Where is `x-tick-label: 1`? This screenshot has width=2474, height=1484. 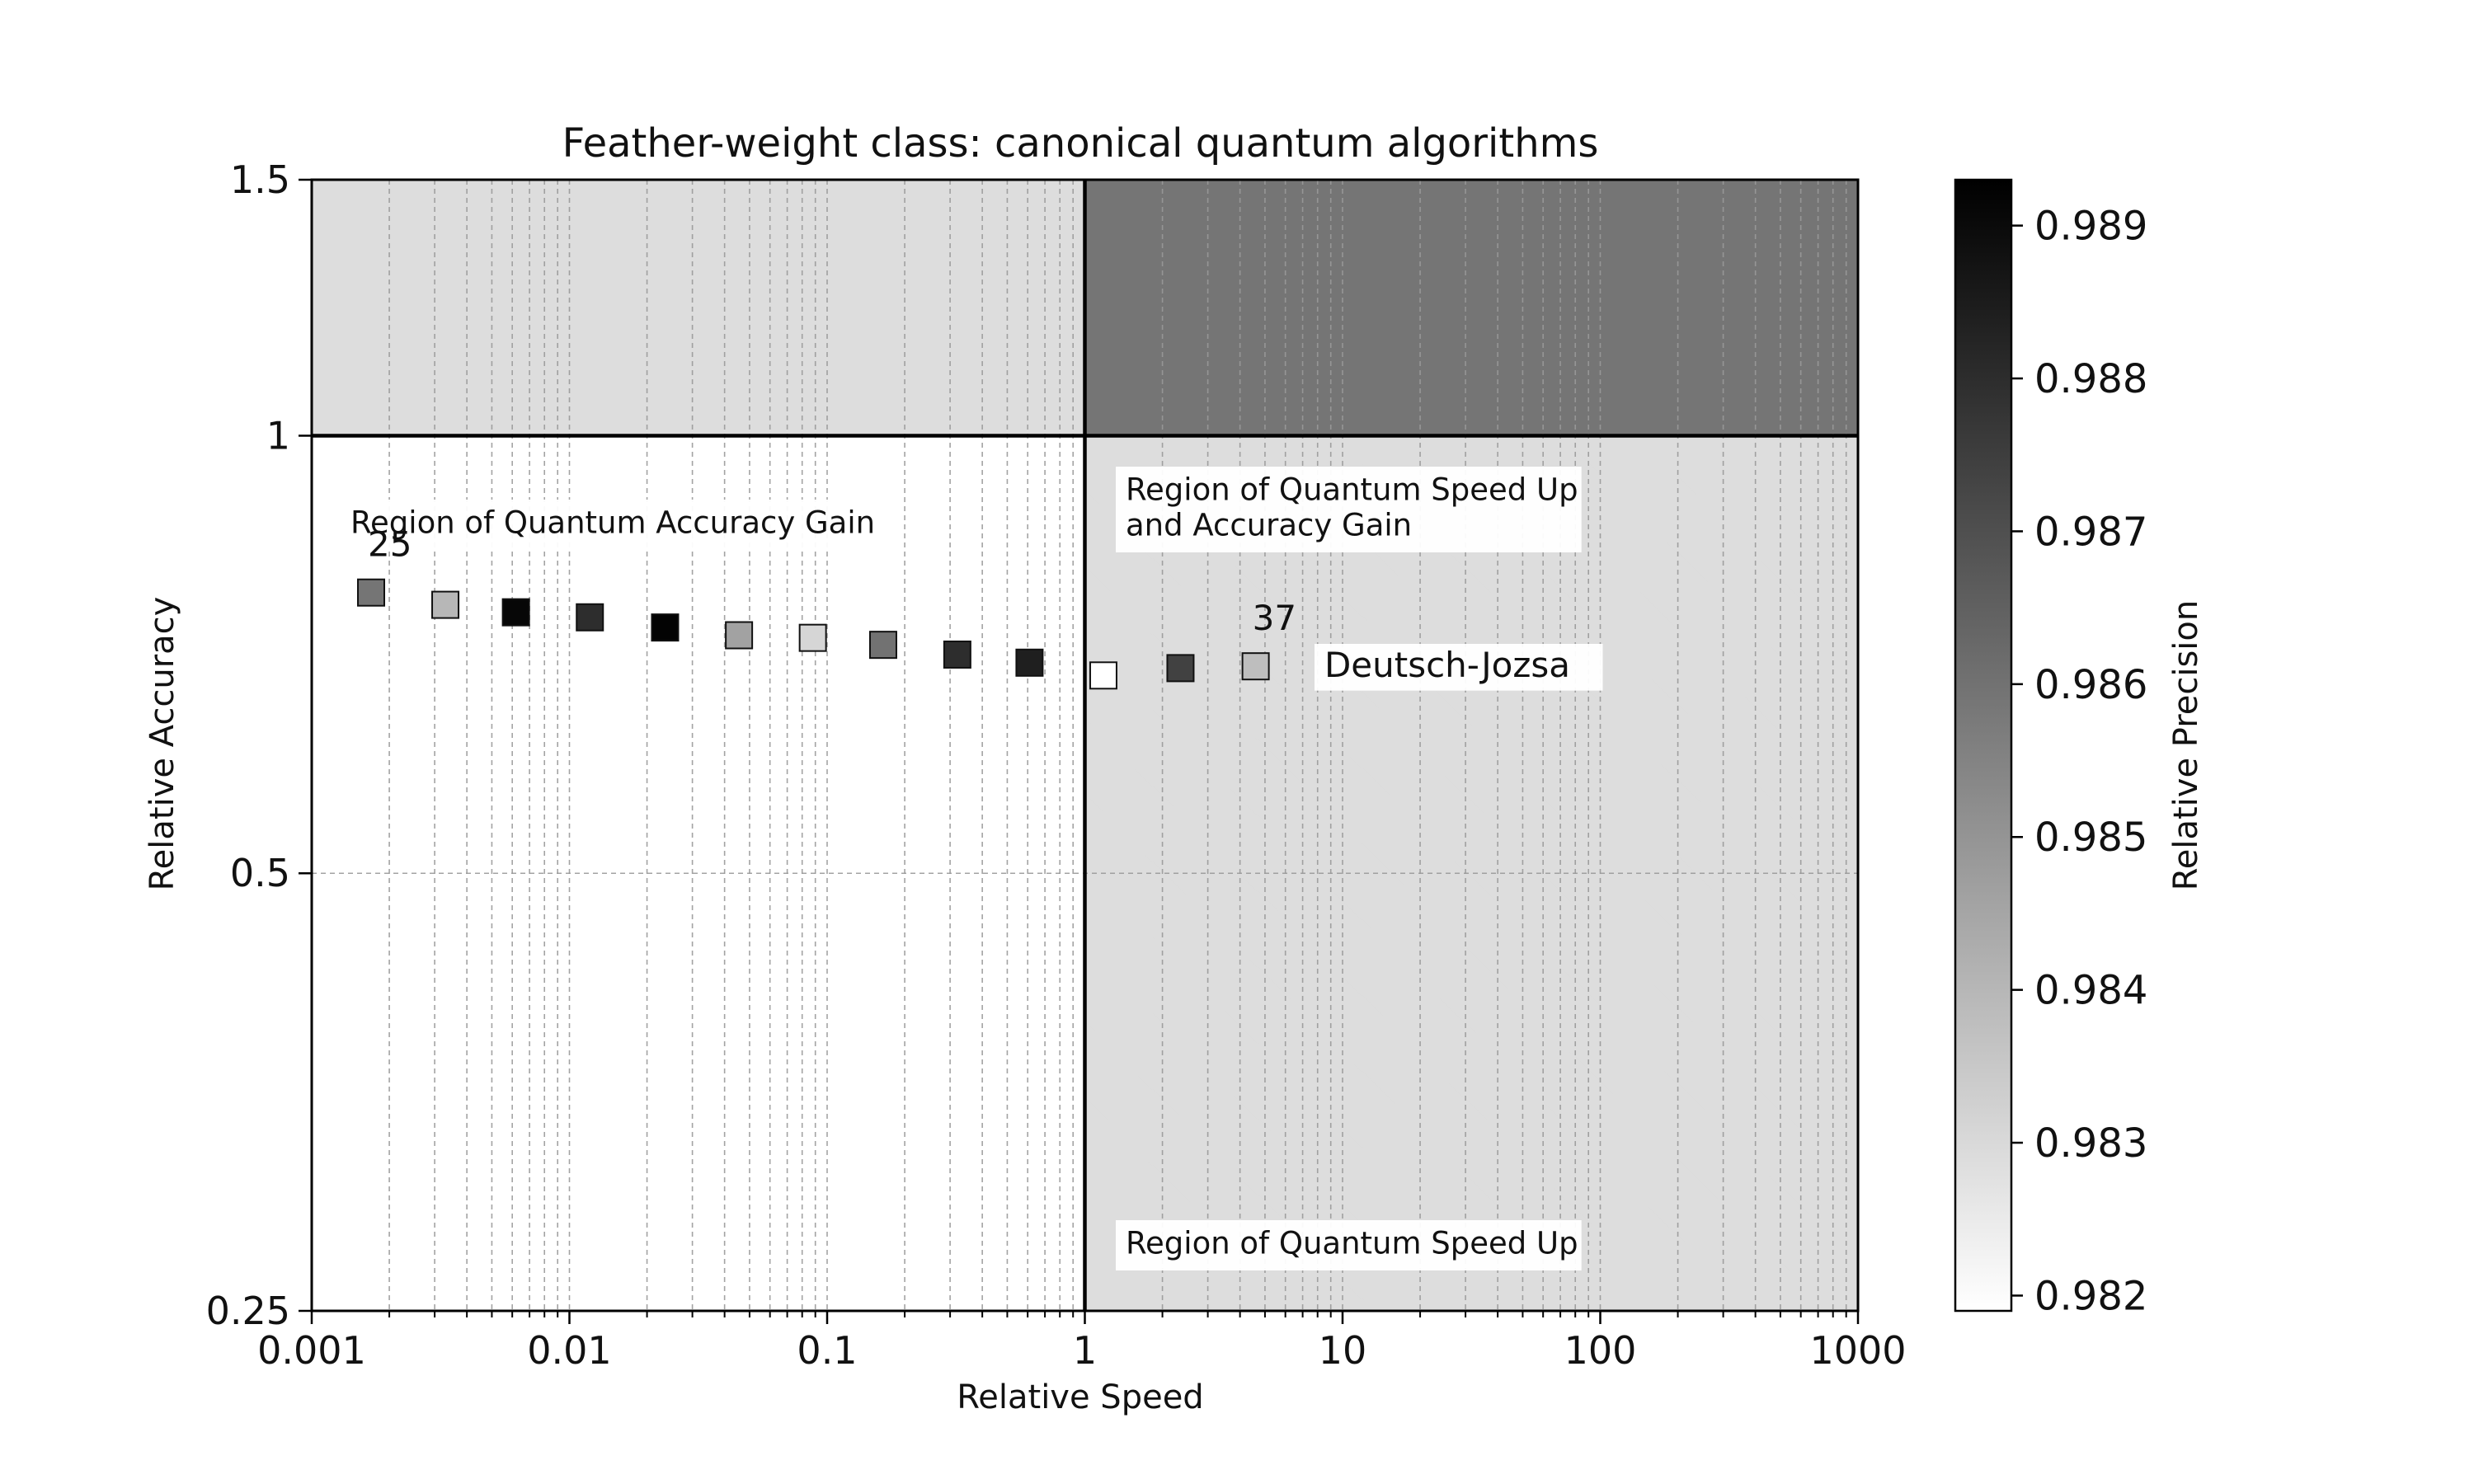
x-tick-label: 1 is located at coordinates (1085, 1350).